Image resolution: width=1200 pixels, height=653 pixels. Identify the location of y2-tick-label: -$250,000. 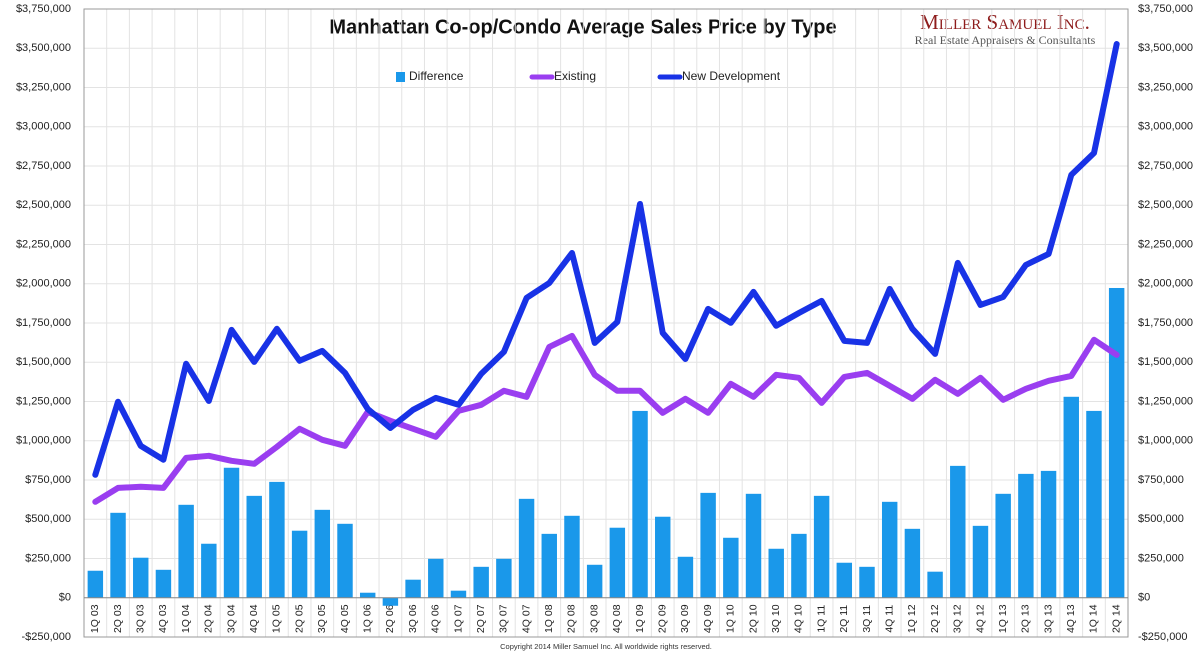
(1163, 637).